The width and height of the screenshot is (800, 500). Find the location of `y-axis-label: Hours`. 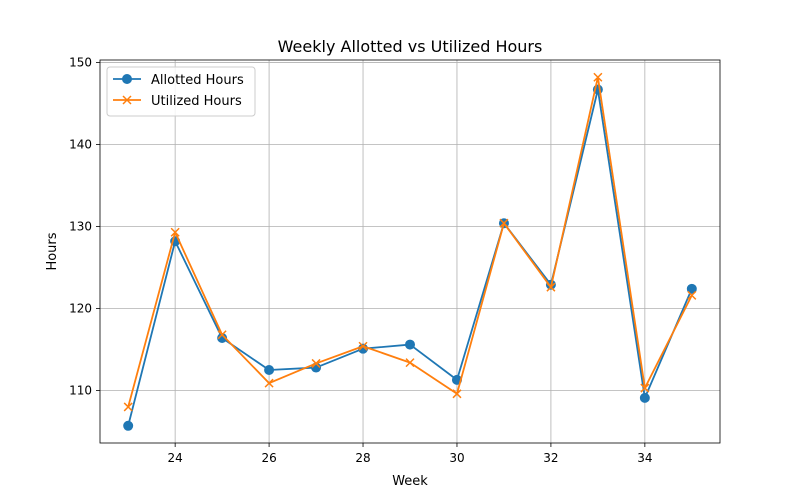

y-axis-label: Hours is located at coordinates (52, 251).